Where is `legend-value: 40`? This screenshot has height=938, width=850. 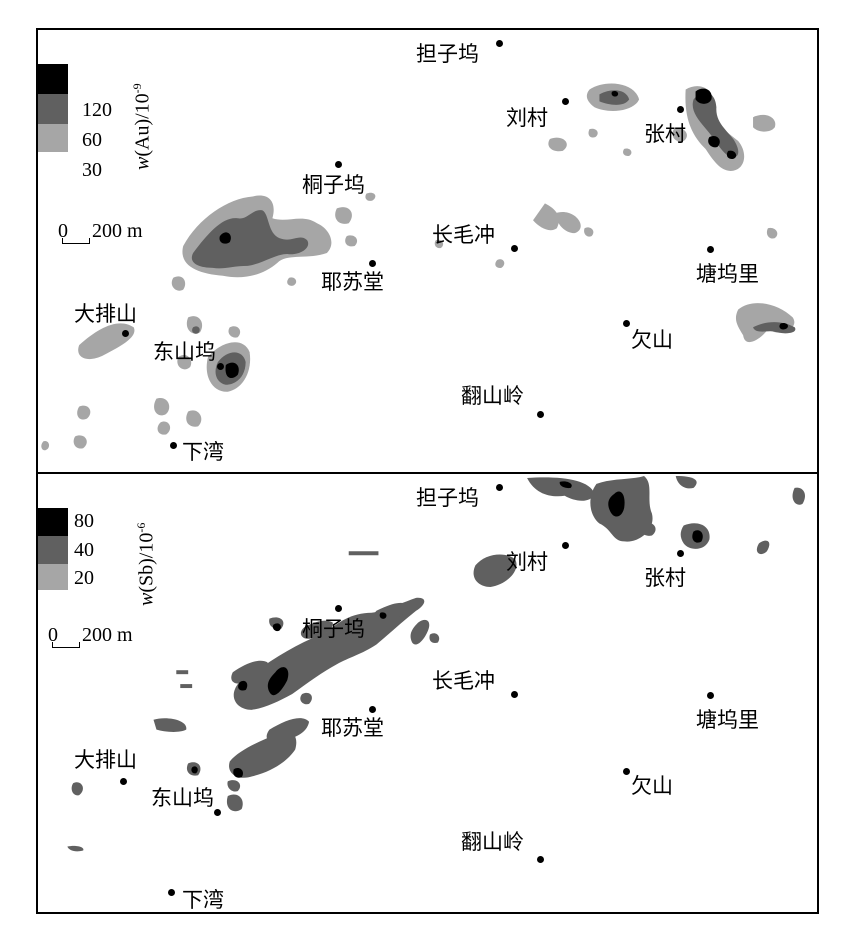
legend-value: 40 is located at coordinates (84, 550).